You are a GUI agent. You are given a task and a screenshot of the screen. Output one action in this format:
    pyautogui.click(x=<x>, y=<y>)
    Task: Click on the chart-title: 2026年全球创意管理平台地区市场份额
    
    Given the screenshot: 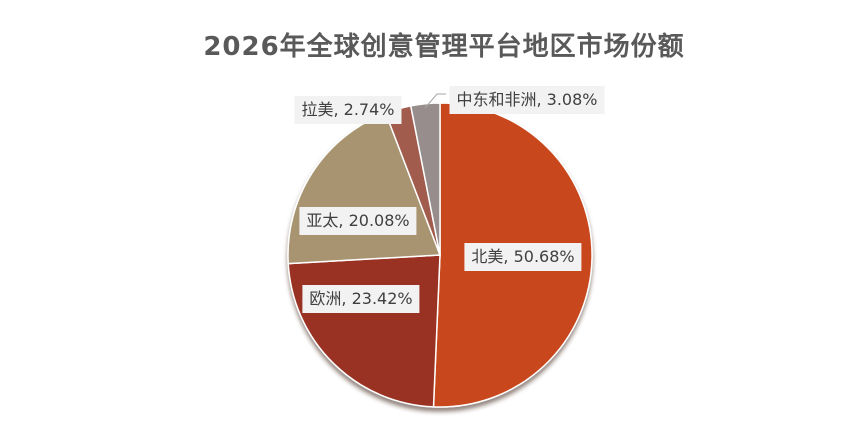 What is the action you would take?
    pyautogui.click(x=444, y=47)
    